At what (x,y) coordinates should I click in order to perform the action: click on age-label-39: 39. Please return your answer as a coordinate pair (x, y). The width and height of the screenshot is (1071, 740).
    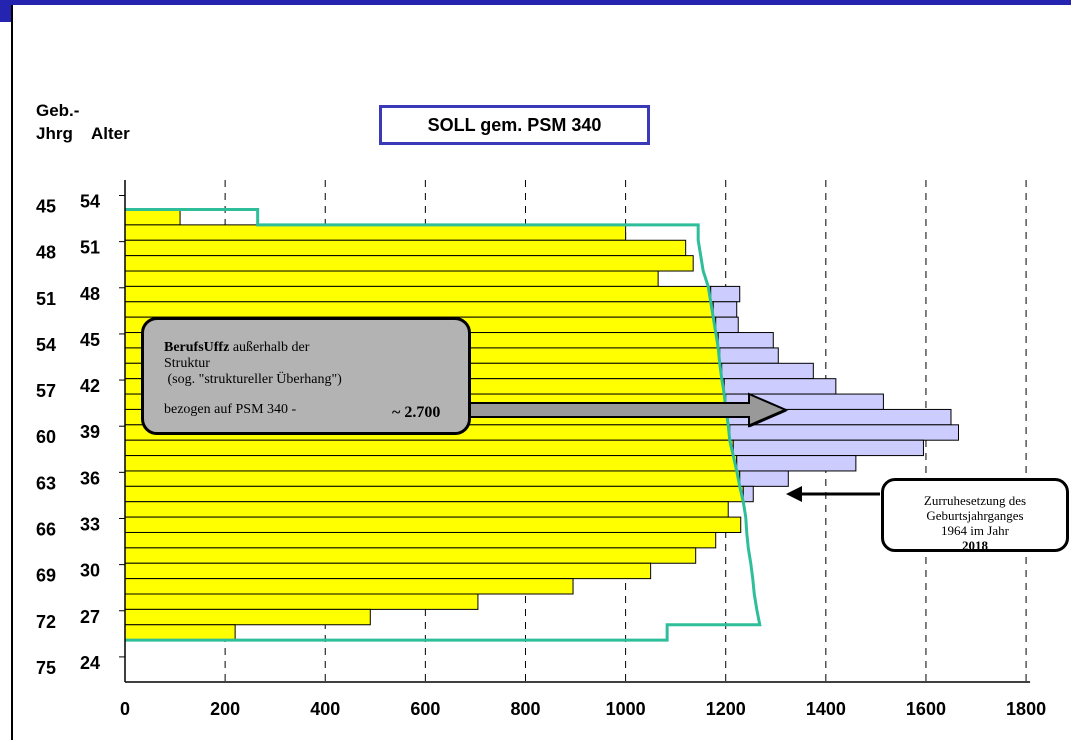
    Looking at the image, I should click on (90, 432).